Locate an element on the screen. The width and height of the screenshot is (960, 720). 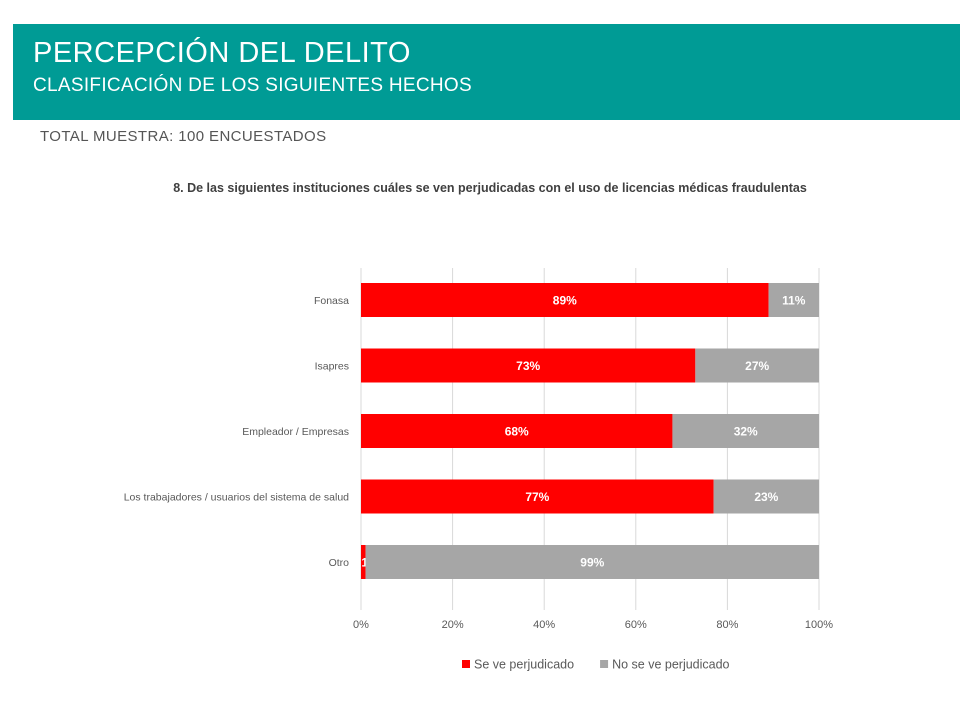
x-tick-label: 60% is located at coordinates (636, 625).